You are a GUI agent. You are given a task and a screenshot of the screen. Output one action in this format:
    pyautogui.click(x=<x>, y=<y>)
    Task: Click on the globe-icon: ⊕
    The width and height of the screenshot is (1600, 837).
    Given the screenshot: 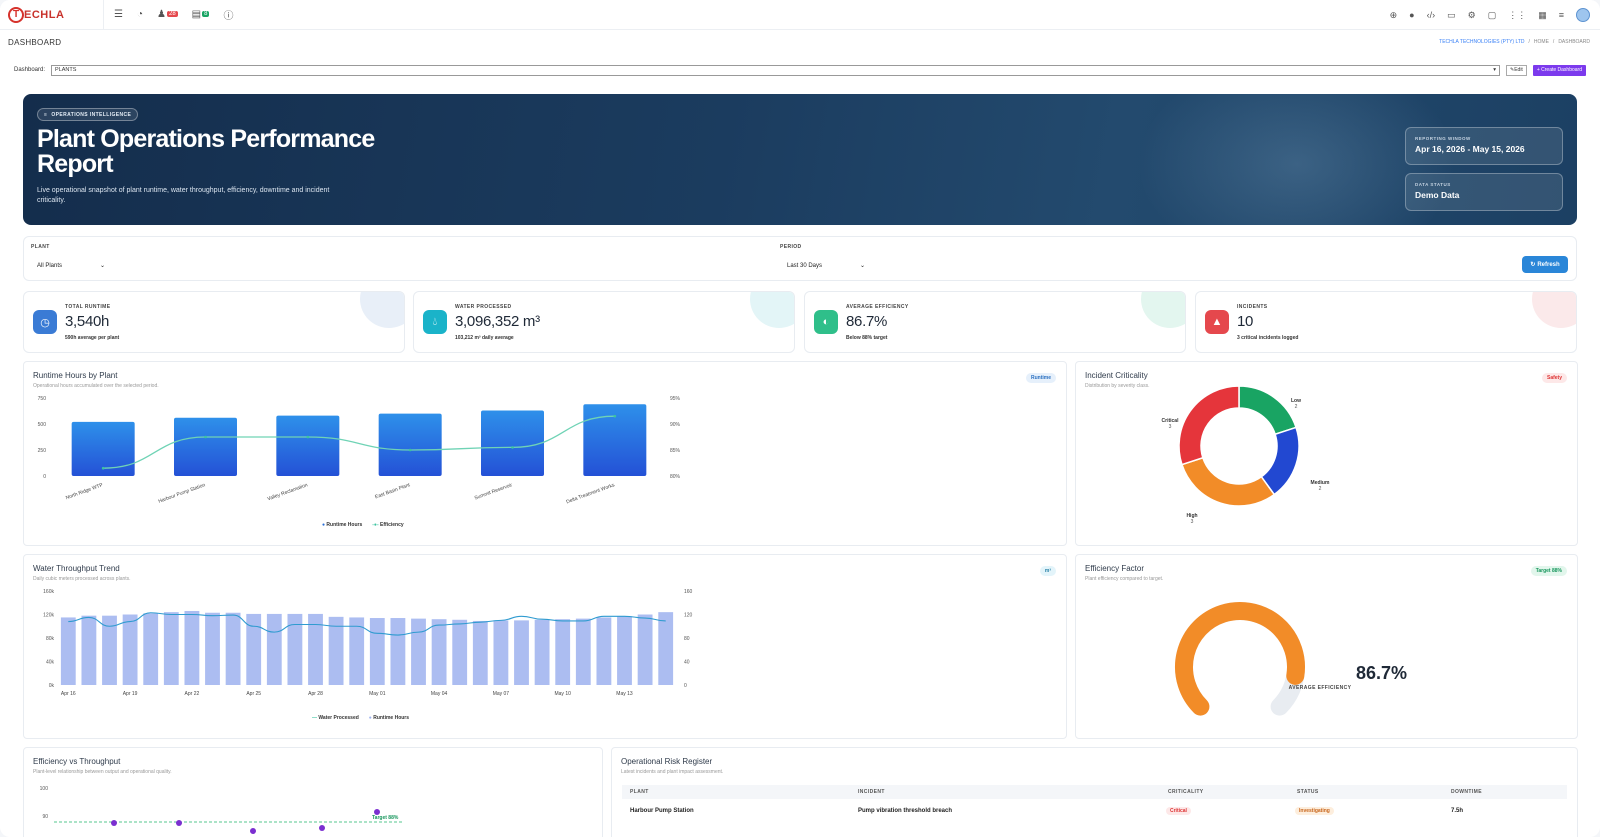 What is the action you would take?
    pyautogui.click(x=1393, y=14)
    